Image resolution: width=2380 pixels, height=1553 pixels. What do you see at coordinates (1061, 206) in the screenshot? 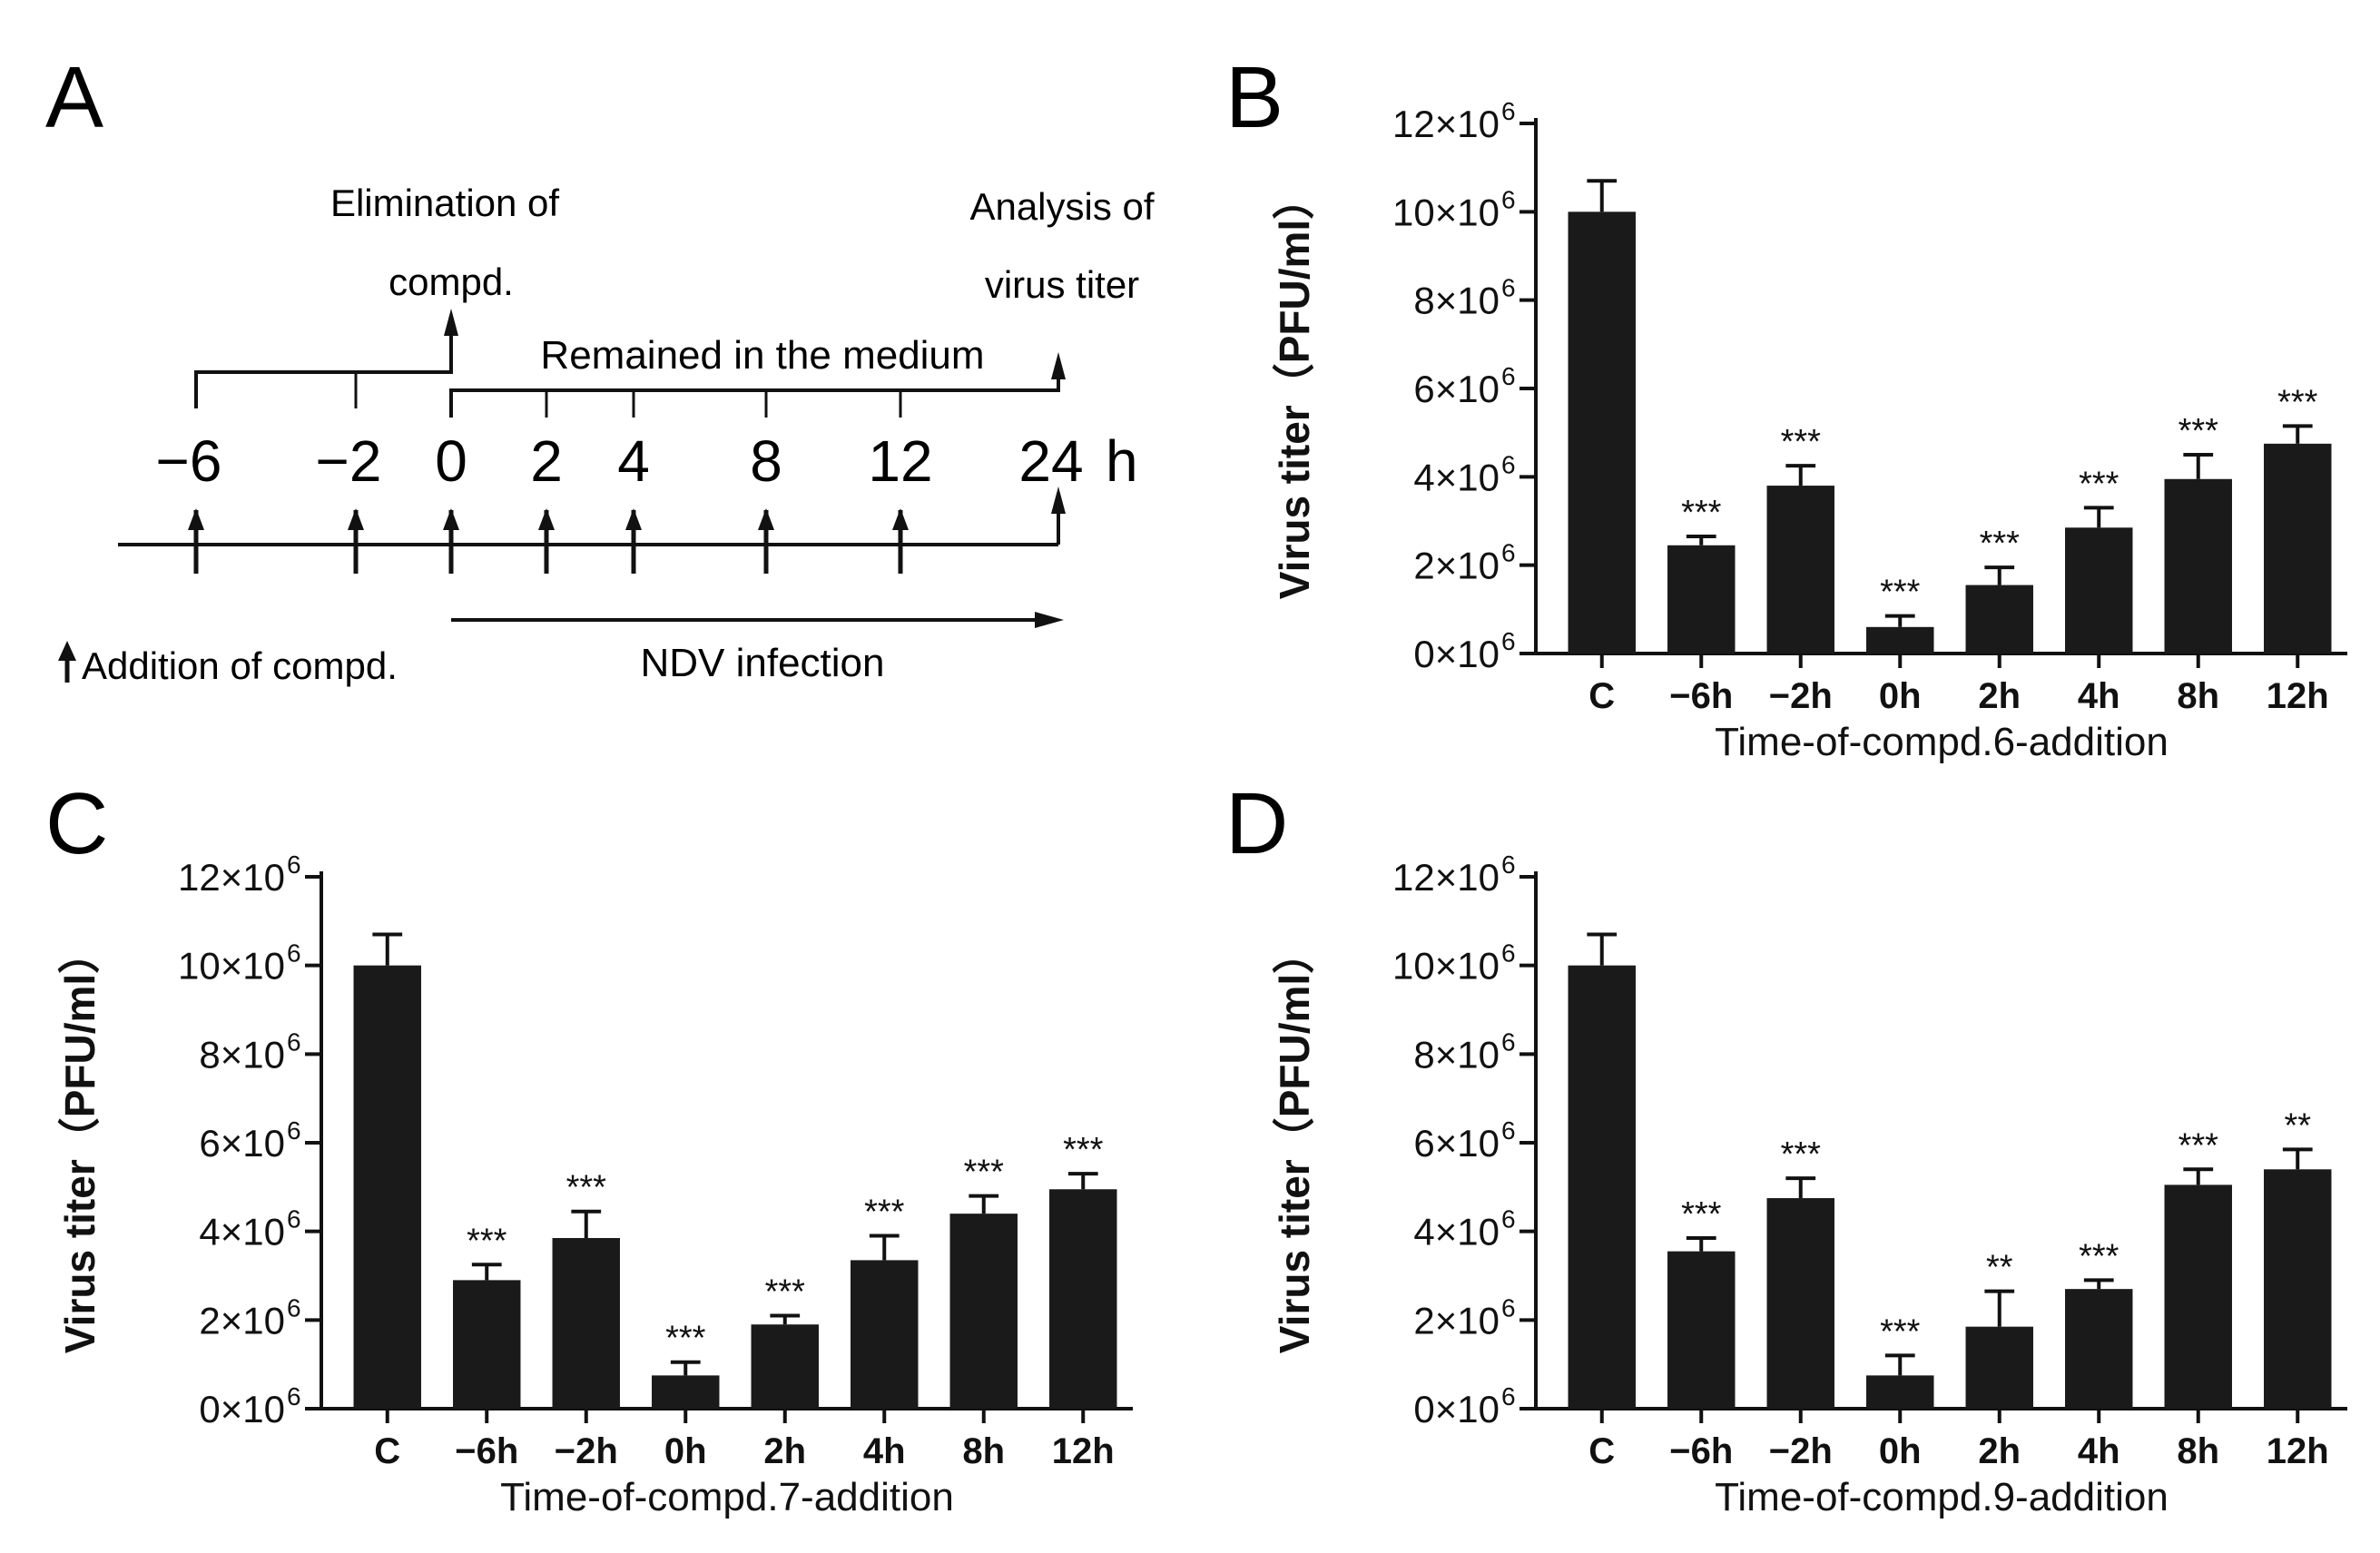
I see `analysis-label-line1: Analysis of` at bounding box center [1061, 206].